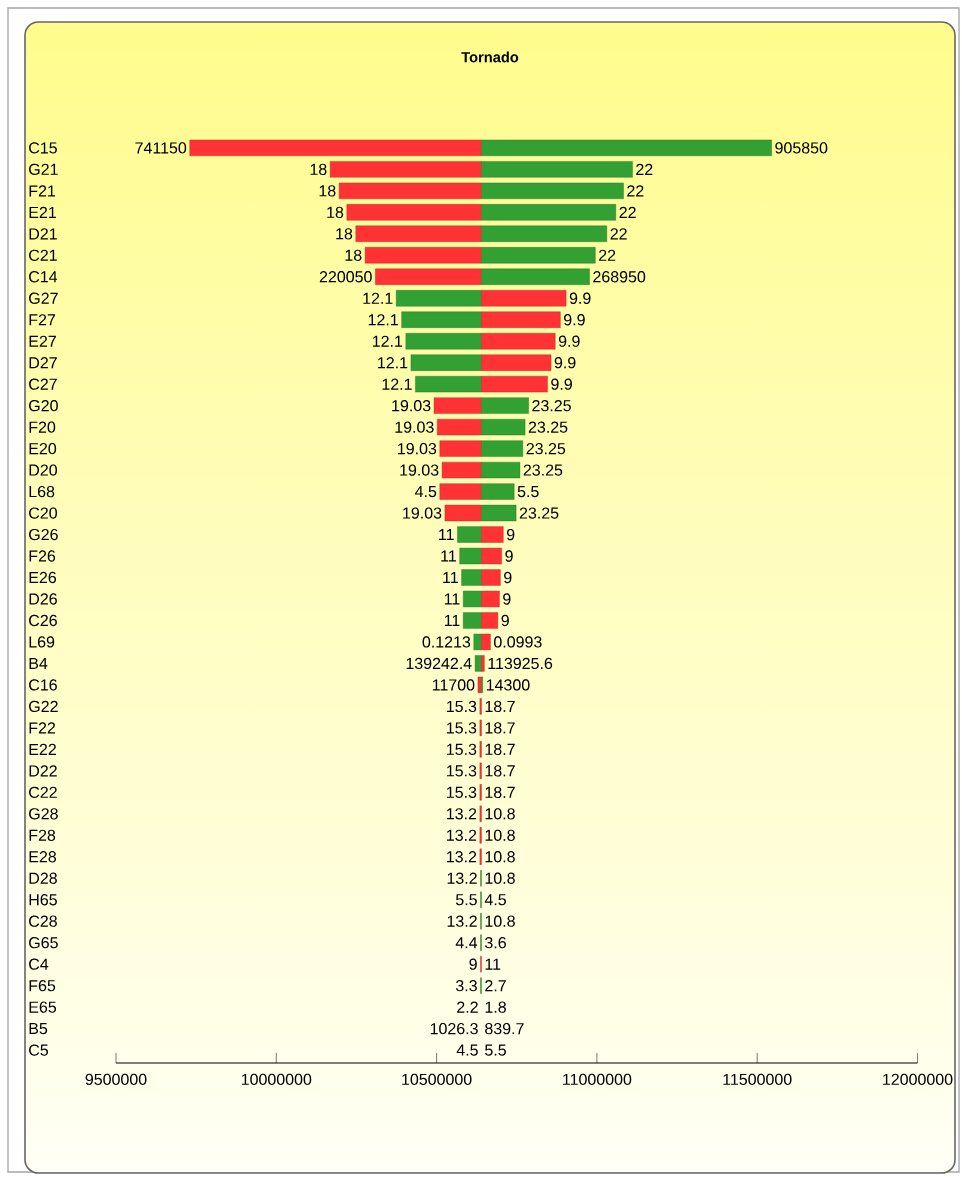 This screenshot has height=1180, width=962. Describe the element at coordinates (42, 341) in the screenshot. I see `y-tick-label: E27` at that location.